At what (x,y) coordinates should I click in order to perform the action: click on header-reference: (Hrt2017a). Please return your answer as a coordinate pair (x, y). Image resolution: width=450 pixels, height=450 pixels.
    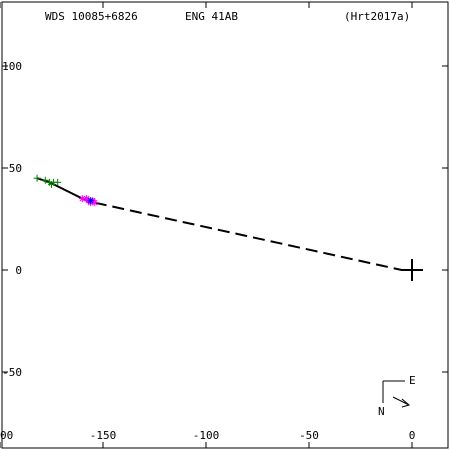
    Looking at the image, I should click on (377, 16).